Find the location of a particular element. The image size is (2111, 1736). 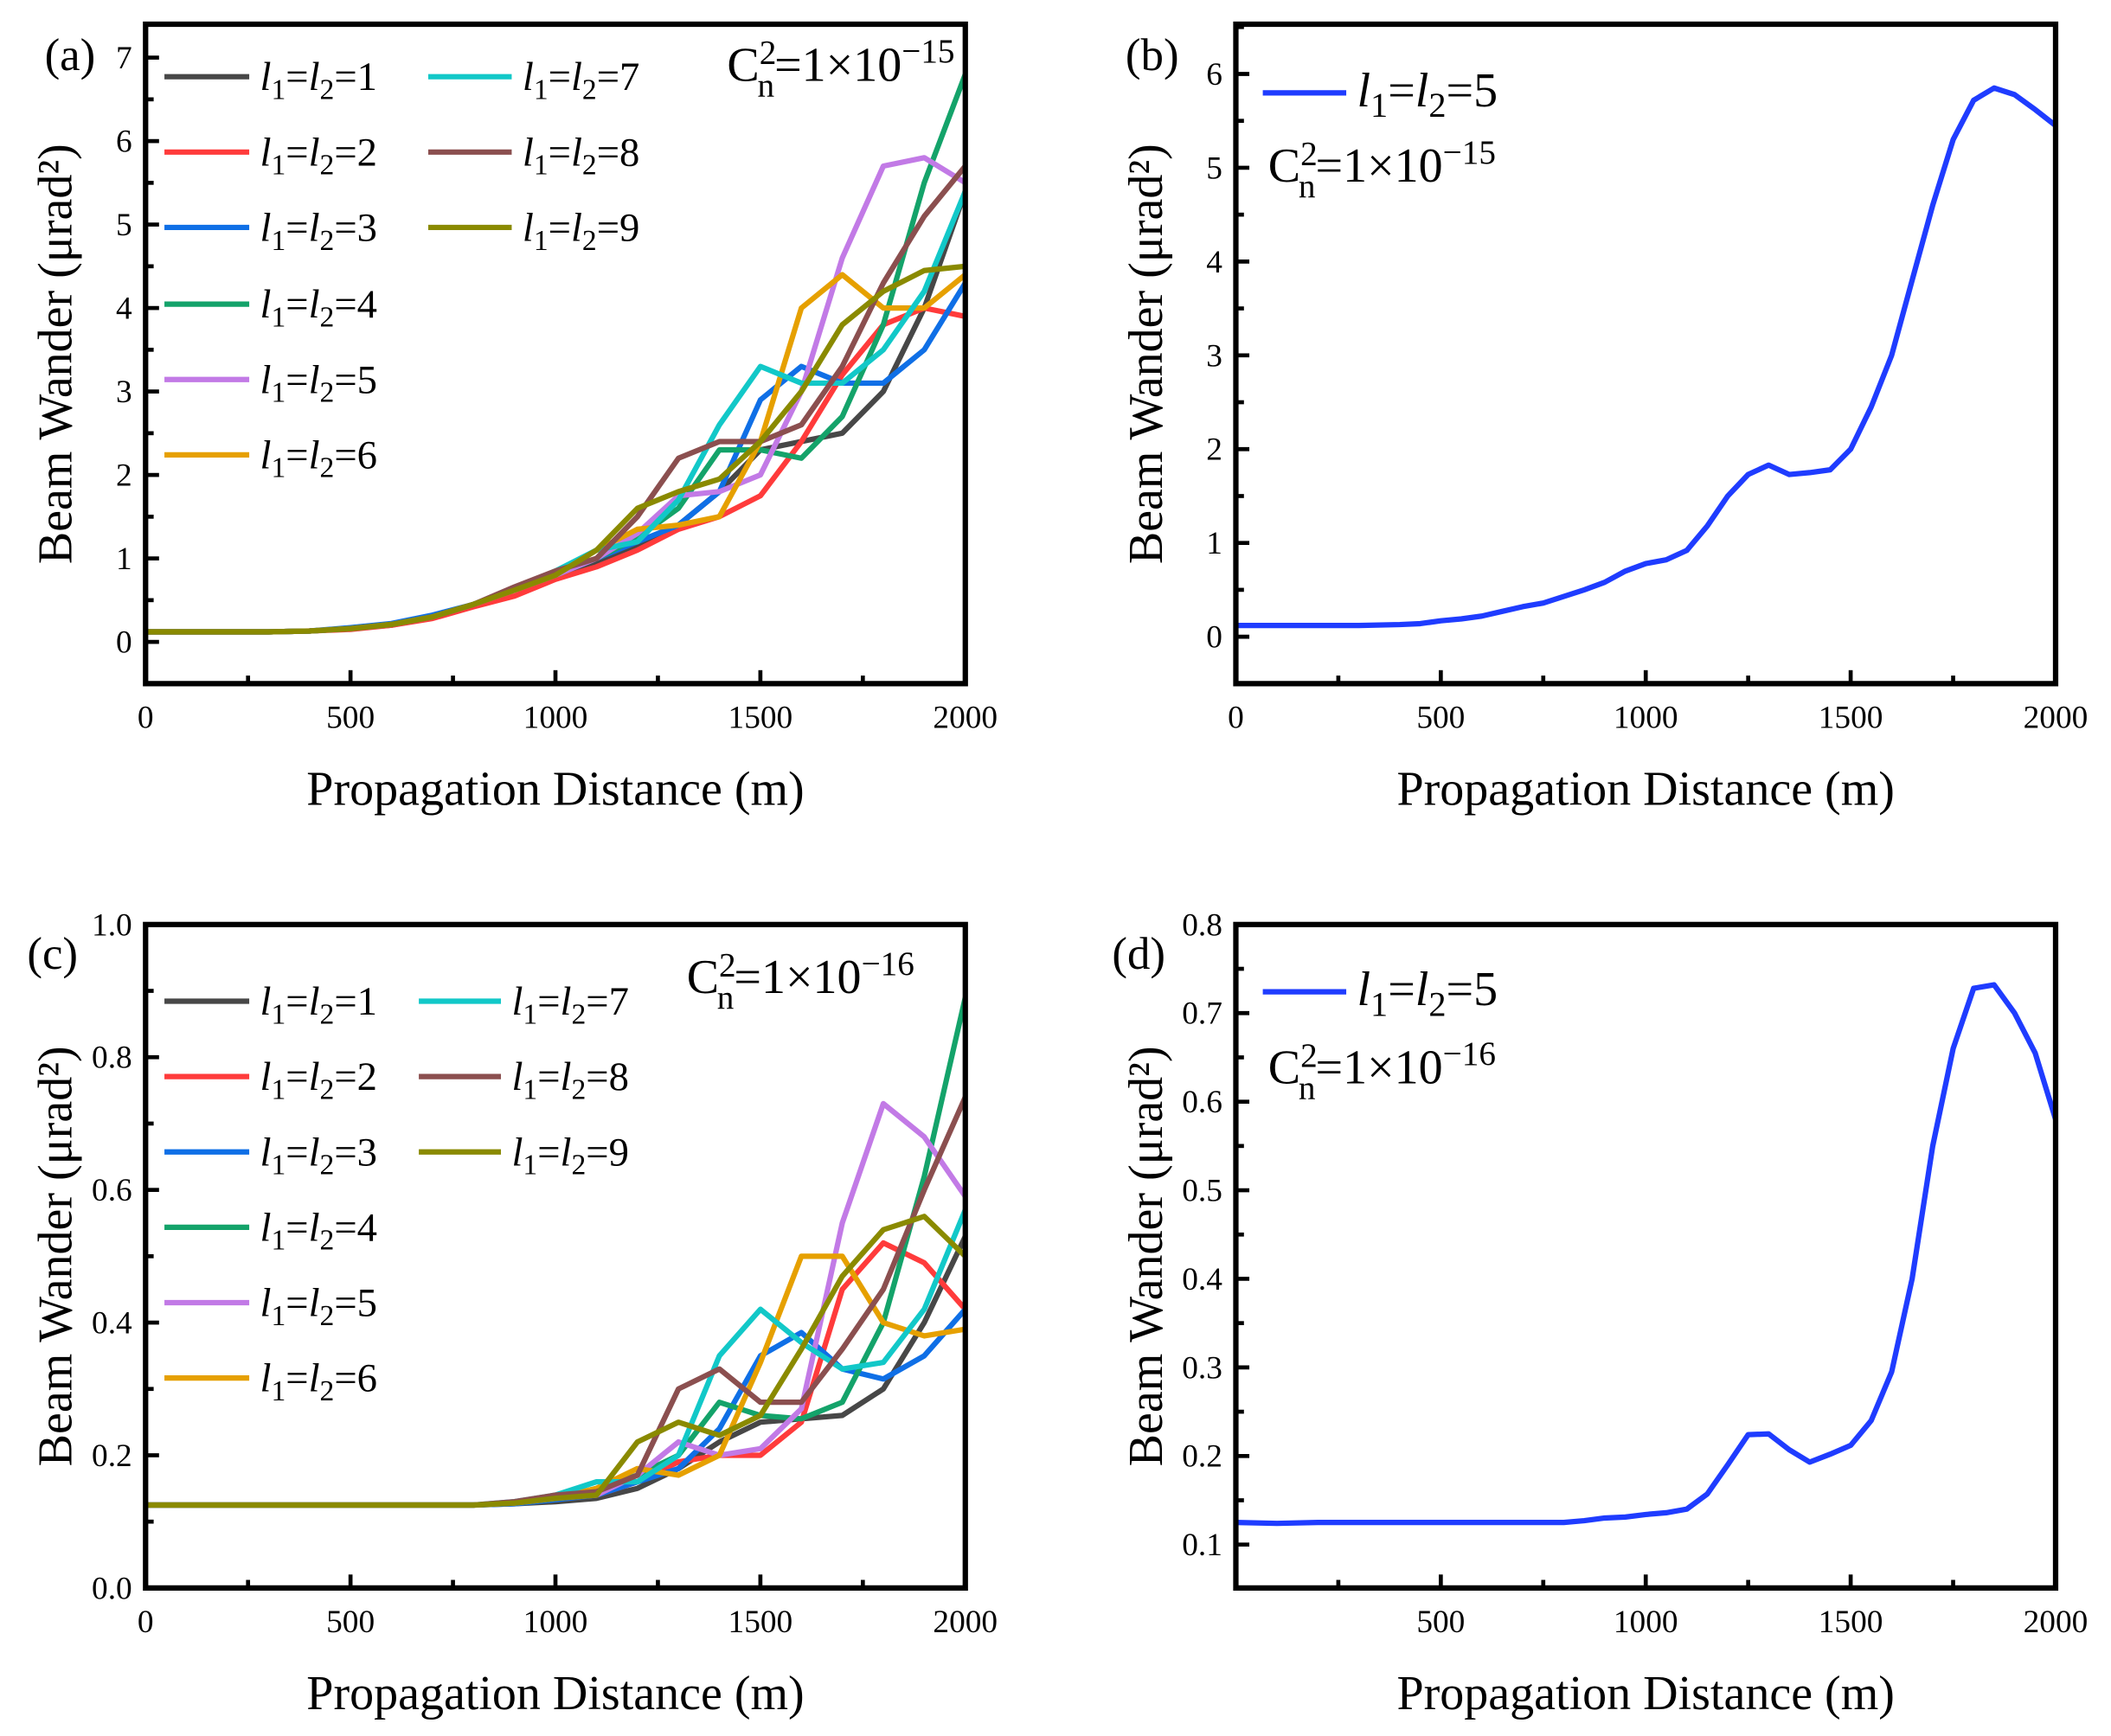

y-tick-label: 0.1 is located at coordinates (1202, 1545).